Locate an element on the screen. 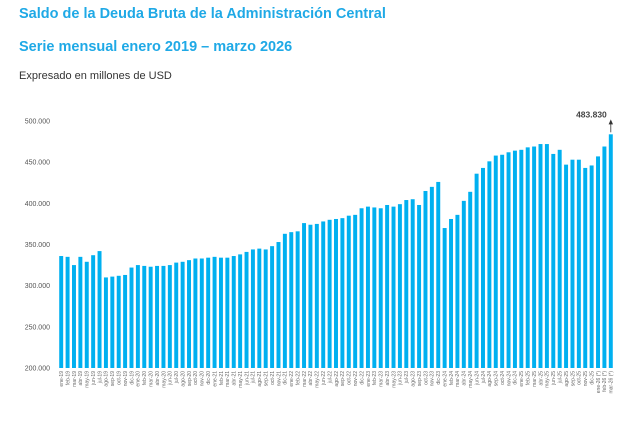  x-tick-label: mar-25 is located at coordinates (535, 379).